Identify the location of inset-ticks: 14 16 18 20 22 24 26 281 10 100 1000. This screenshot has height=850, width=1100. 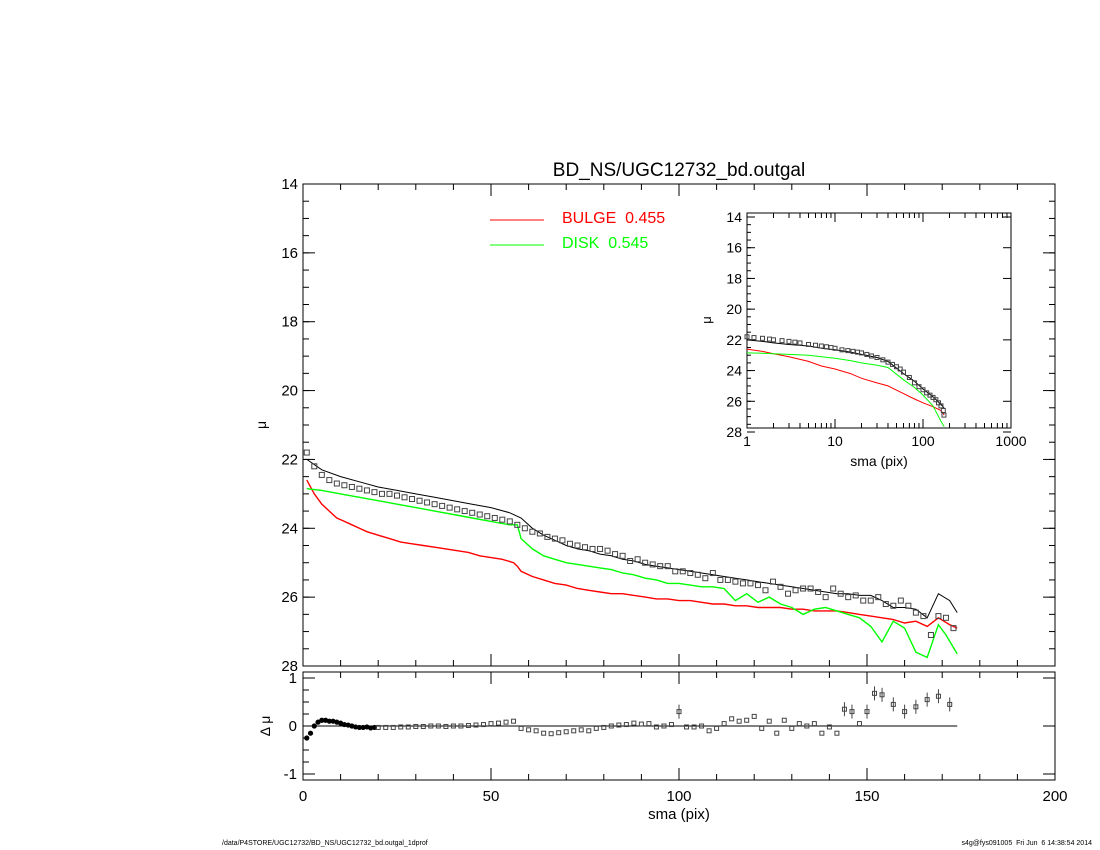
(876, 329).